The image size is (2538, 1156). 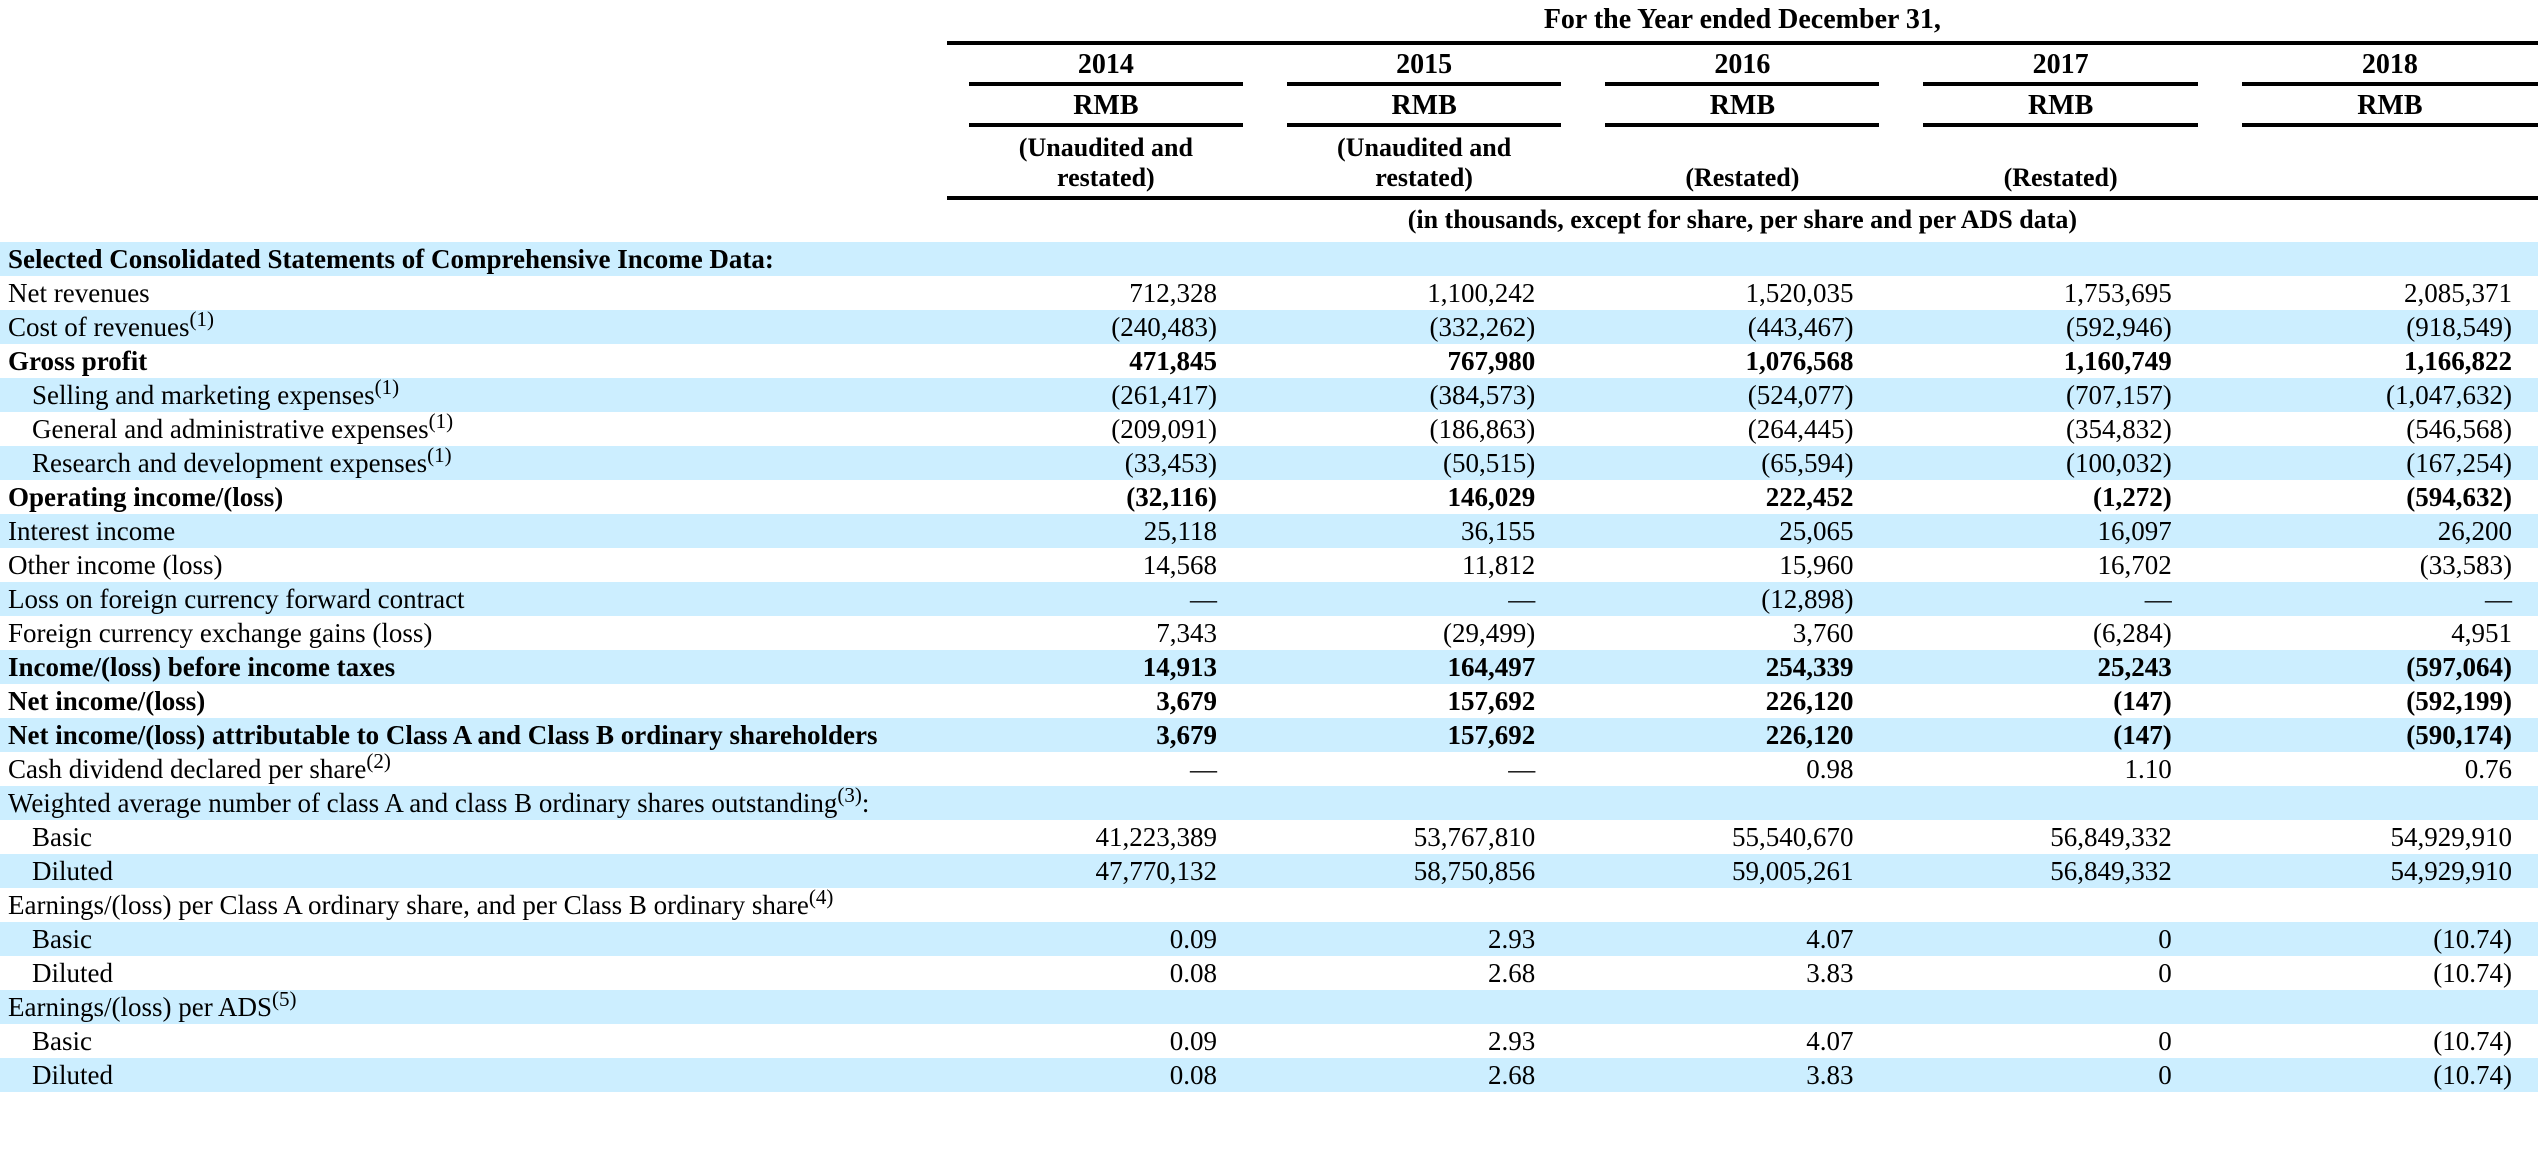 What do you see at coordinates (2474, 531) in the screenshot?
I see `cell-value: 26,200` at bounding box center [2474, 531].